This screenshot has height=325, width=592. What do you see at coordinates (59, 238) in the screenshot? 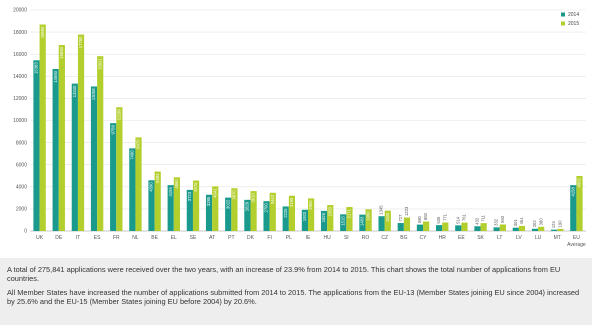
I see `x-tick-label: DE` at bounding box center [59, 238].